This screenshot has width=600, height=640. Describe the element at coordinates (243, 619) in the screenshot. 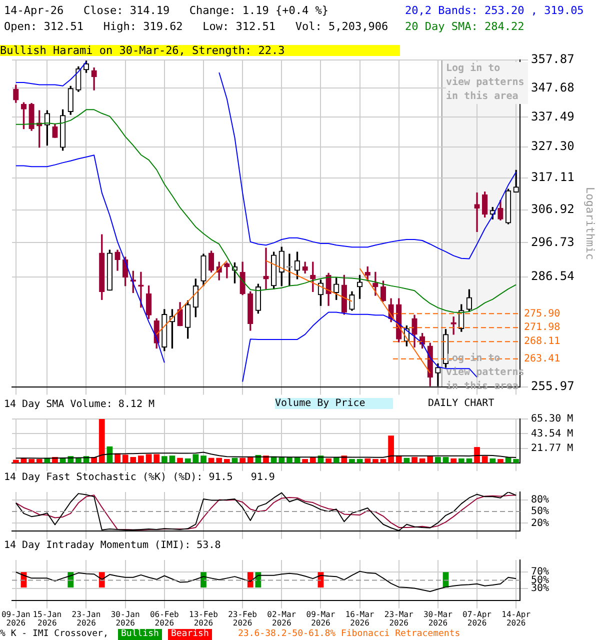

I see `x-tick-label: 23-Feb 2026` at that location.